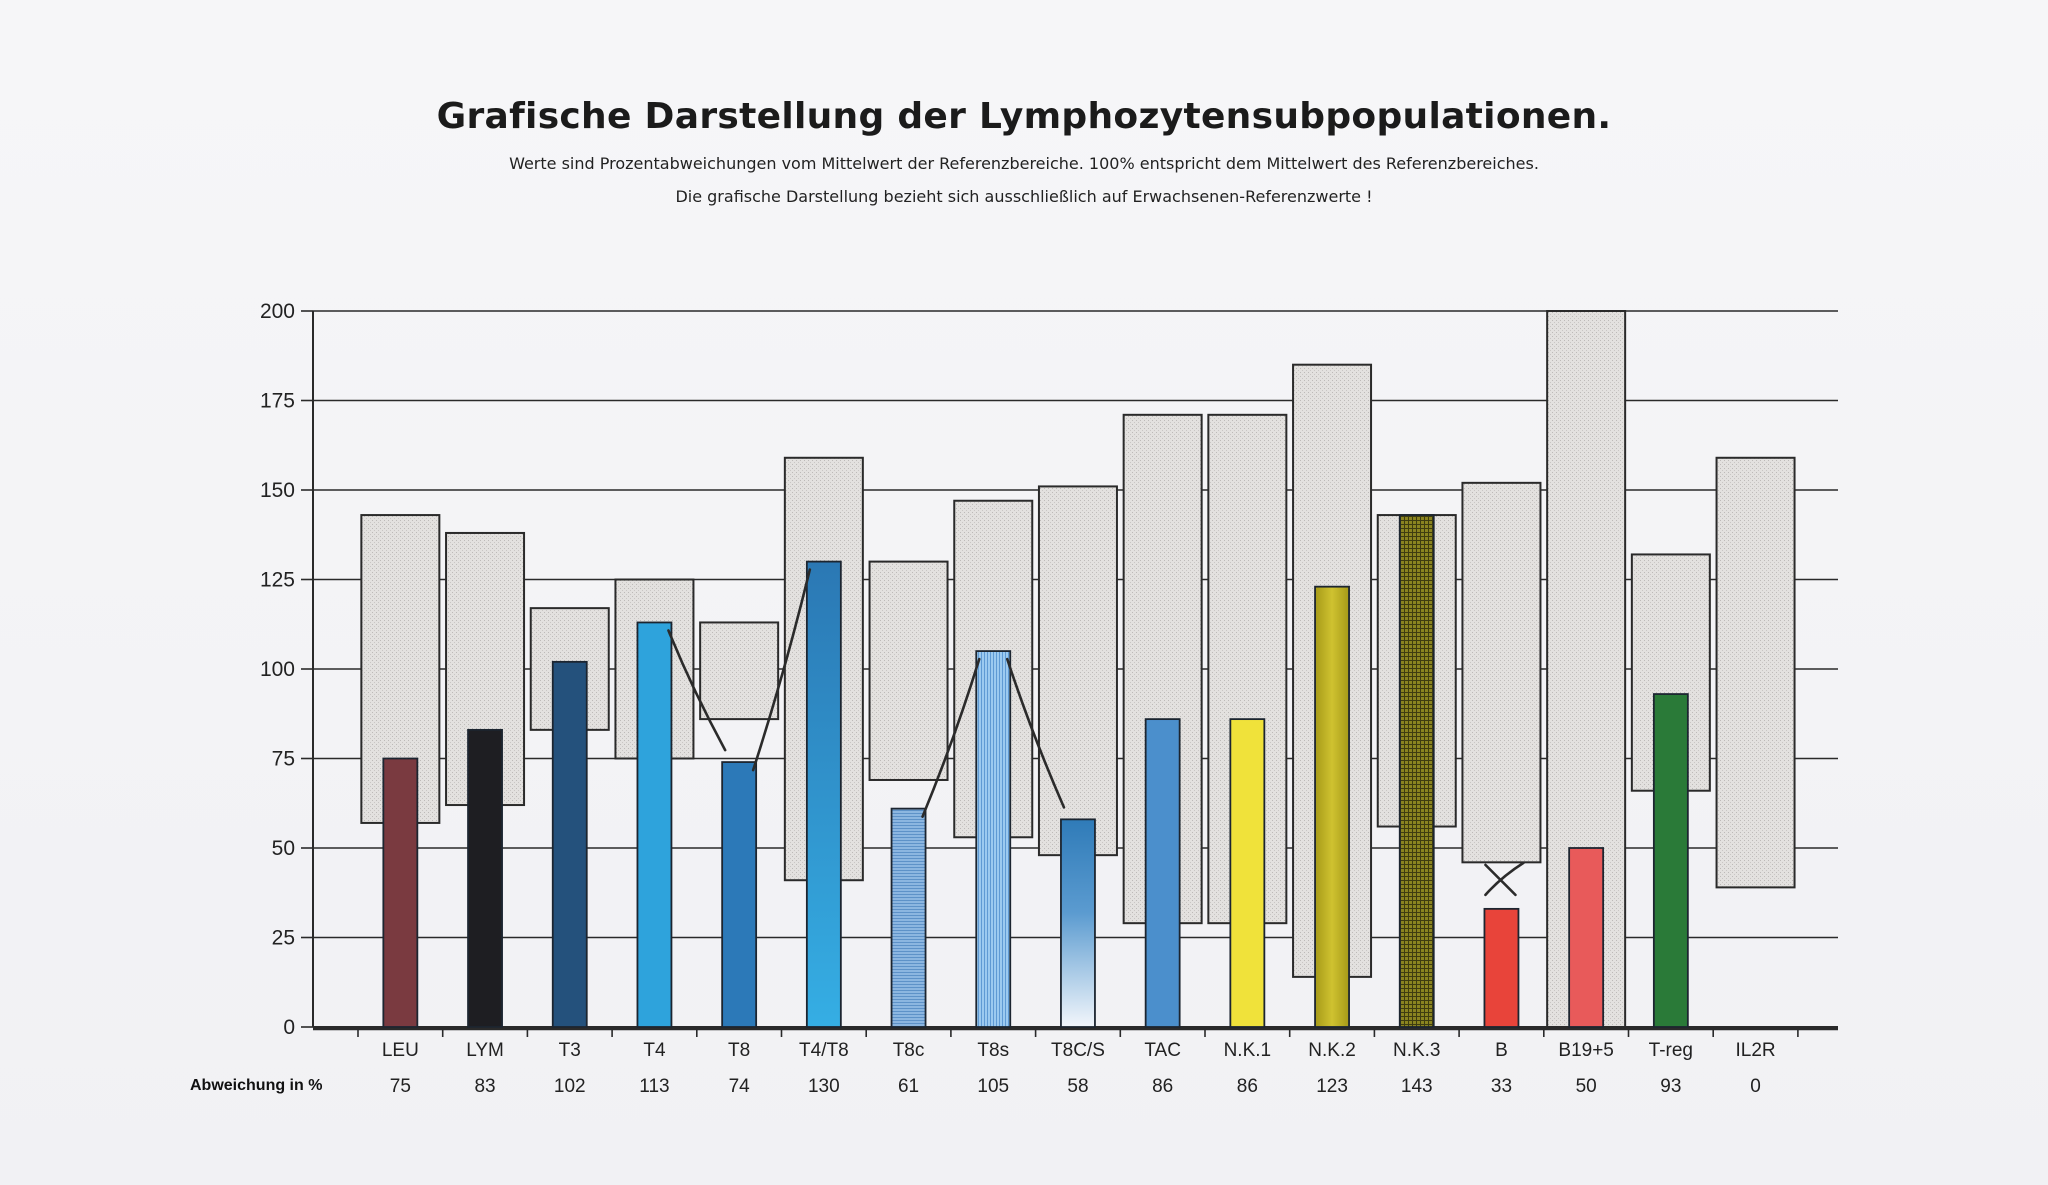 Image resolution: width=2048 pixels, height=1185 pixels. What do you see at coordinates (1162, 873) in the screenshot?
I see `bar-tac` at bounding box center [1162, 873].